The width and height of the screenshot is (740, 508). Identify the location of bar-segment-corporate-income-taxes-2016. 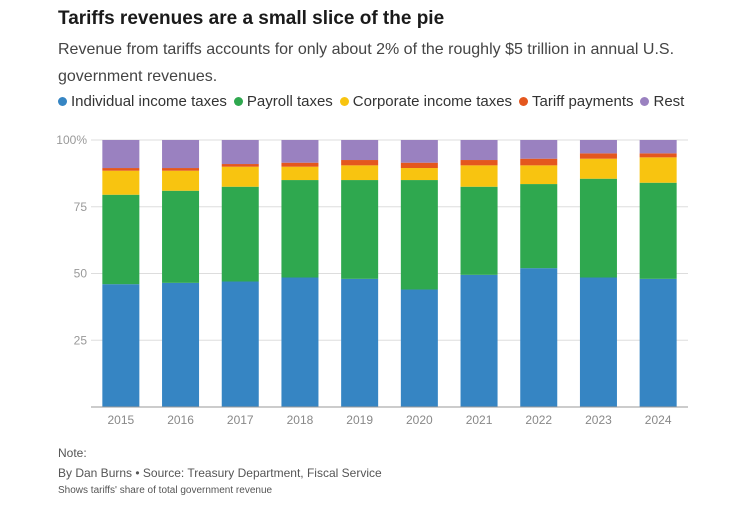
(181, 180).